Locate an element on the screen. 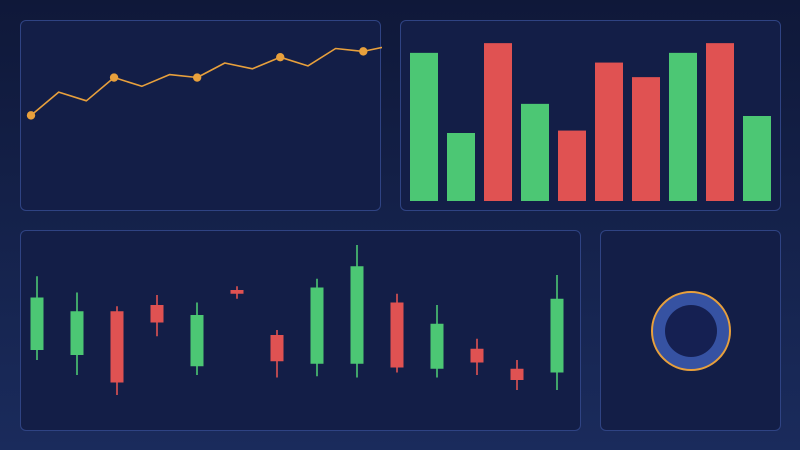 The height and width of the screenshot is (450, 800). ring-gauge is located at coordinates (691, 331).